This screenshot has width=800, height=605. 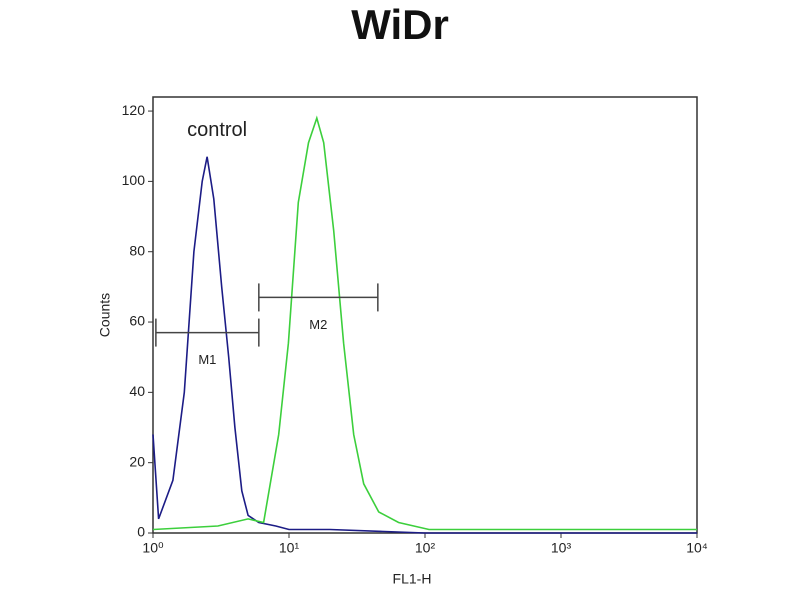 I want to click on x-tick-label: 10², so click(x=425, y=548).